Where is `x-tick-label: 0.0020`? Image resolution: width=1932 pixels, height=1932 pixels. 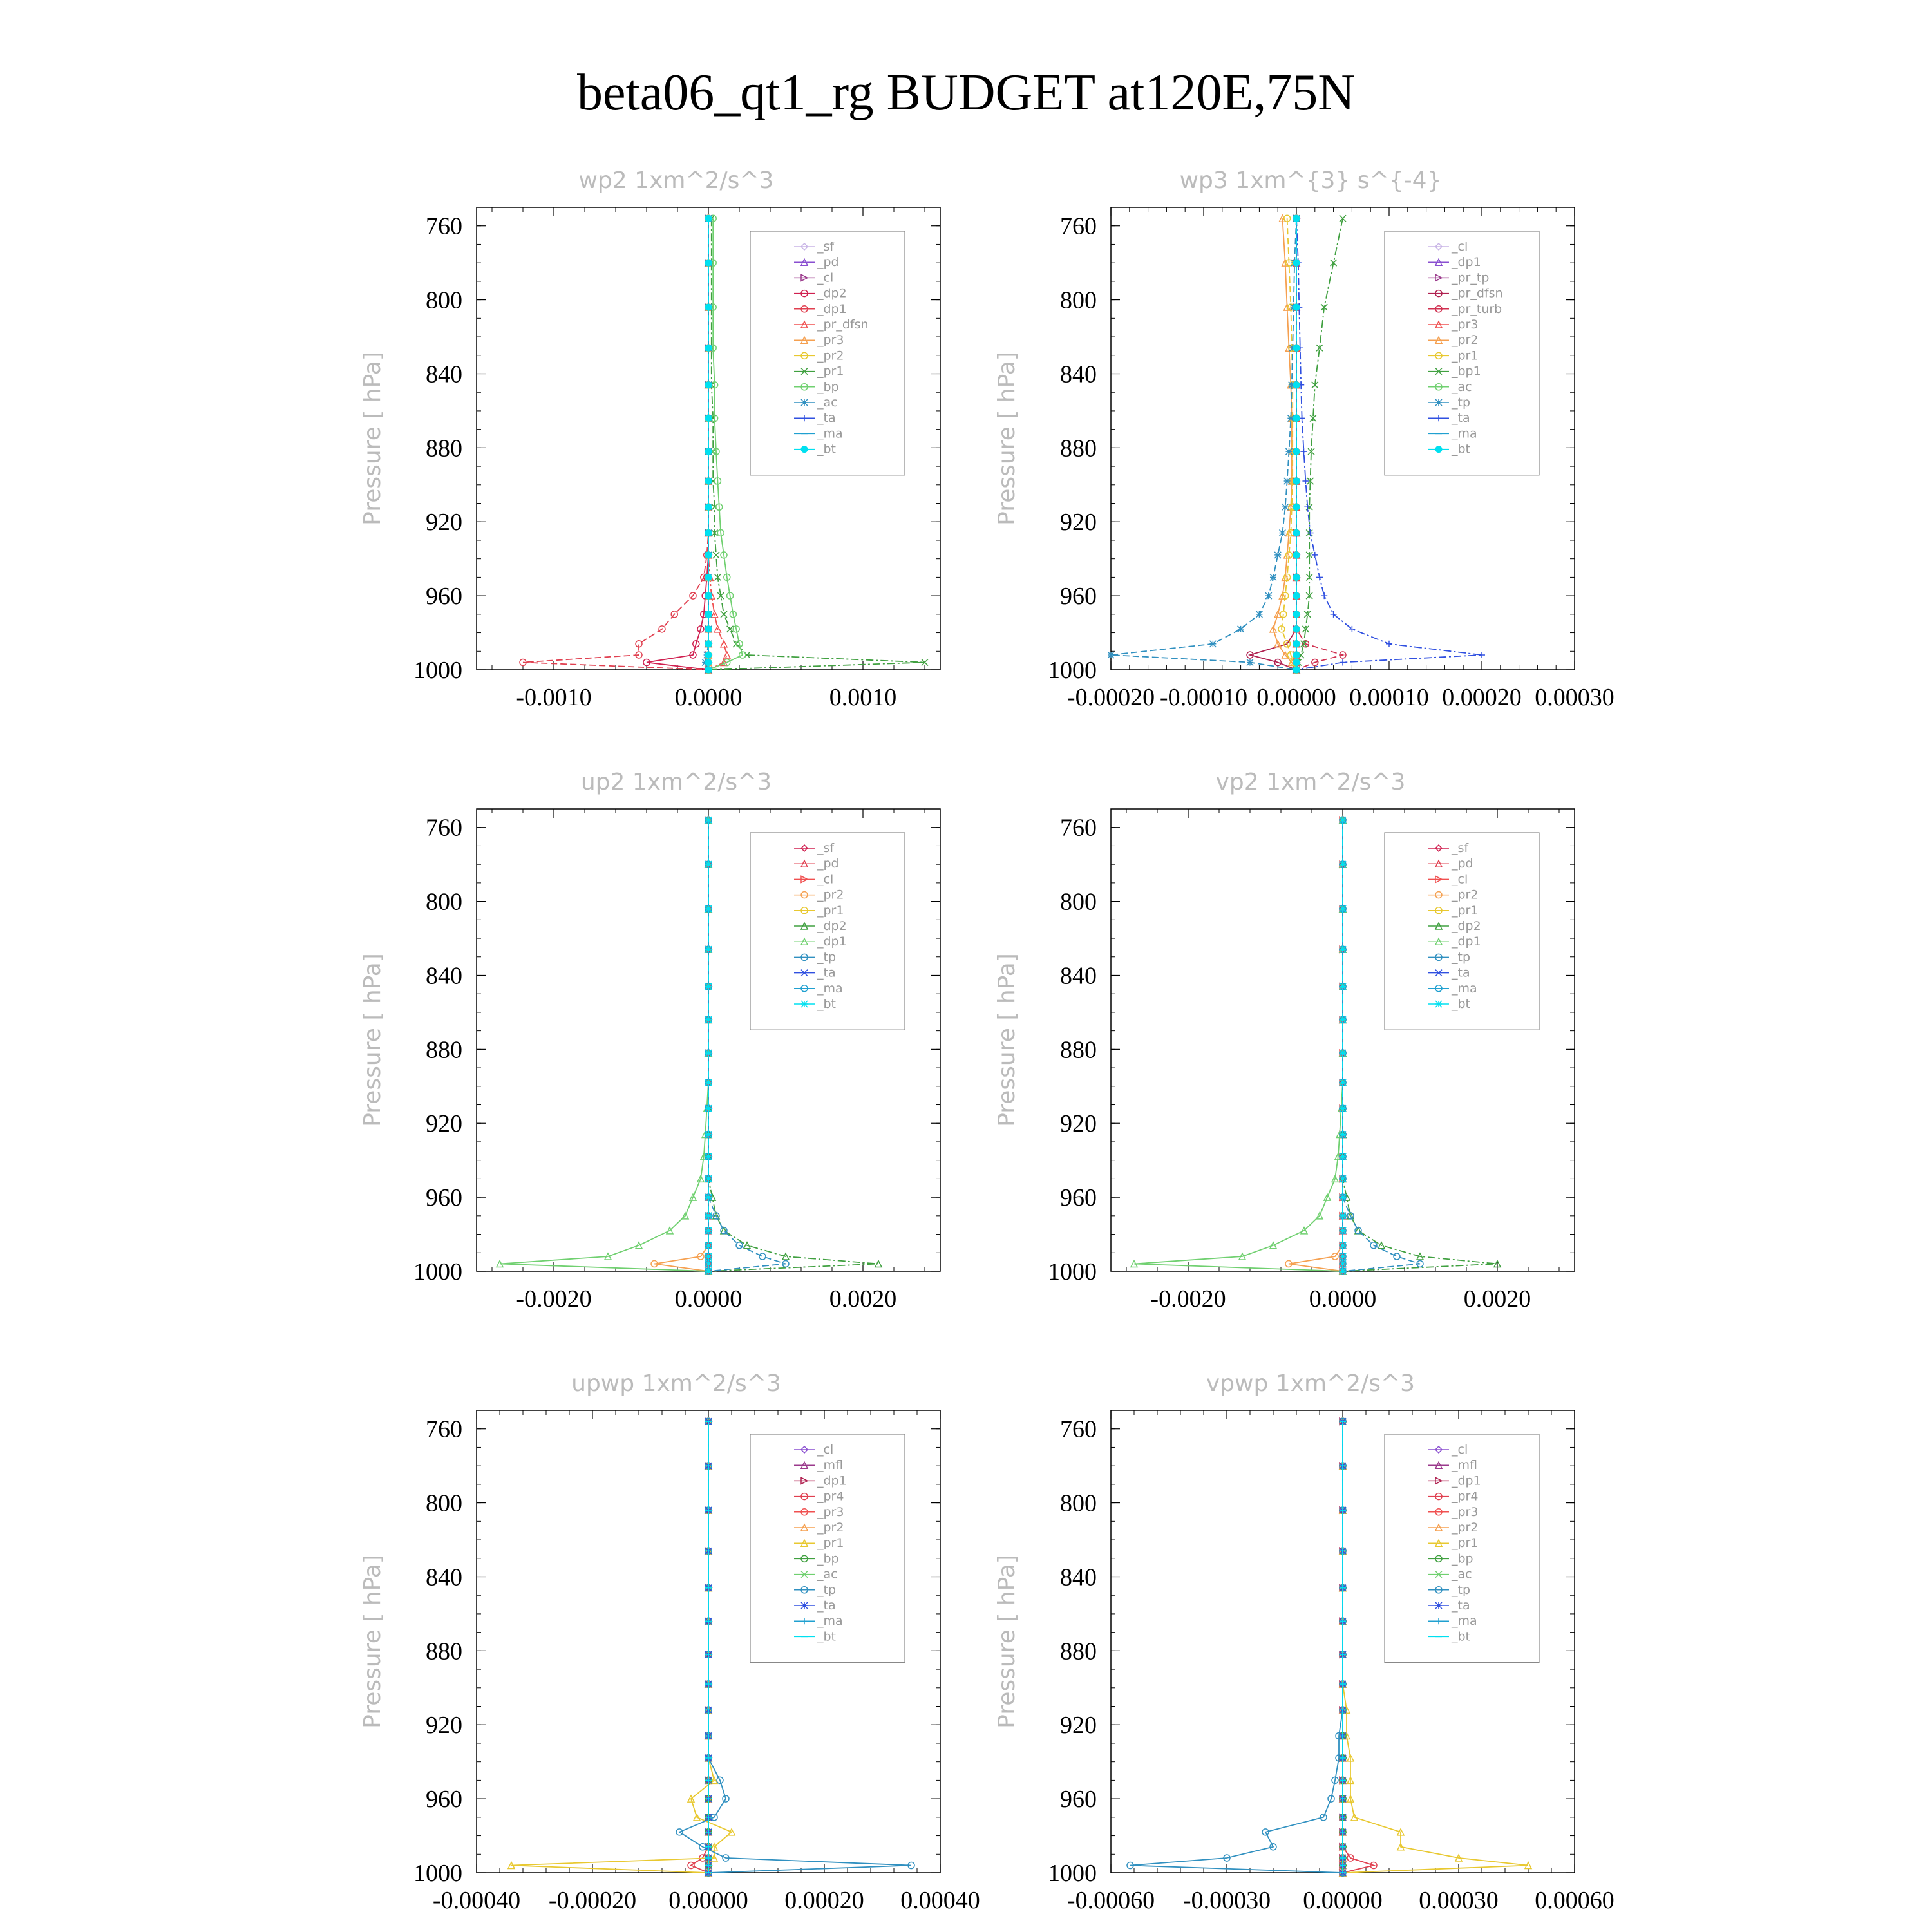 x-tick-label: 0.0020 is located at coordinates (863, 1298).